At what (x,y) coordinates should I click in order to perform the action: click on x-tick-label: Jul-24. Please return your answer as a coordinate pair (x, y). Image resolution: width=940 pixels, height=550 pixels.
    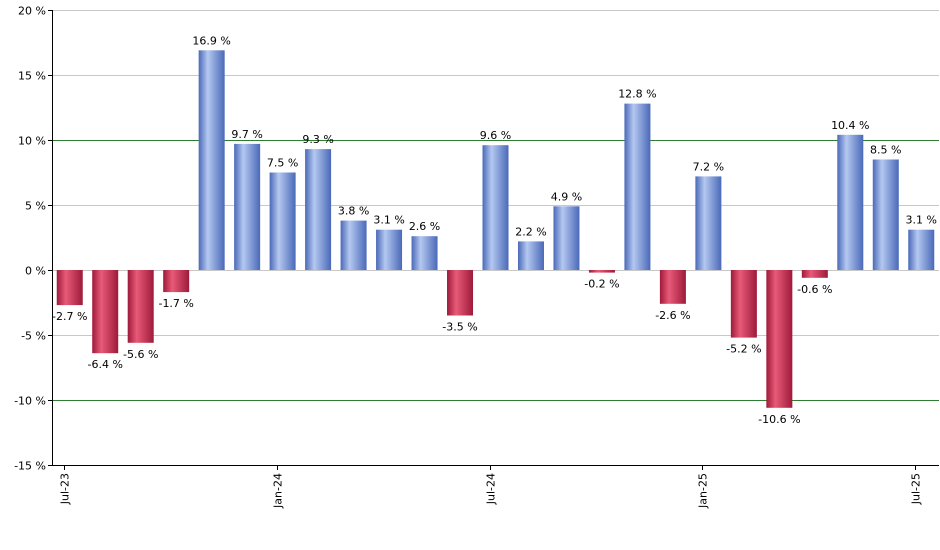
    Looking at the image, I should click on (491, 489).